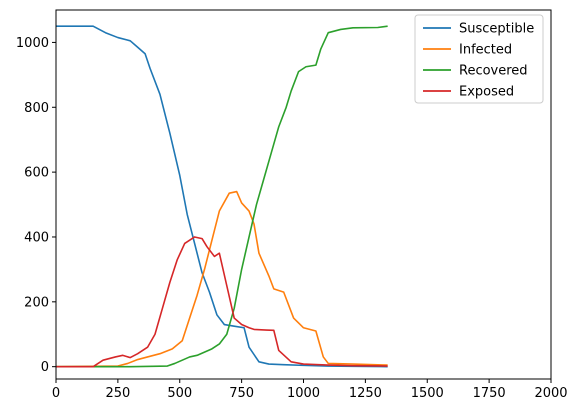  I want to click on y-tick-label: 400, so click(36, 237).